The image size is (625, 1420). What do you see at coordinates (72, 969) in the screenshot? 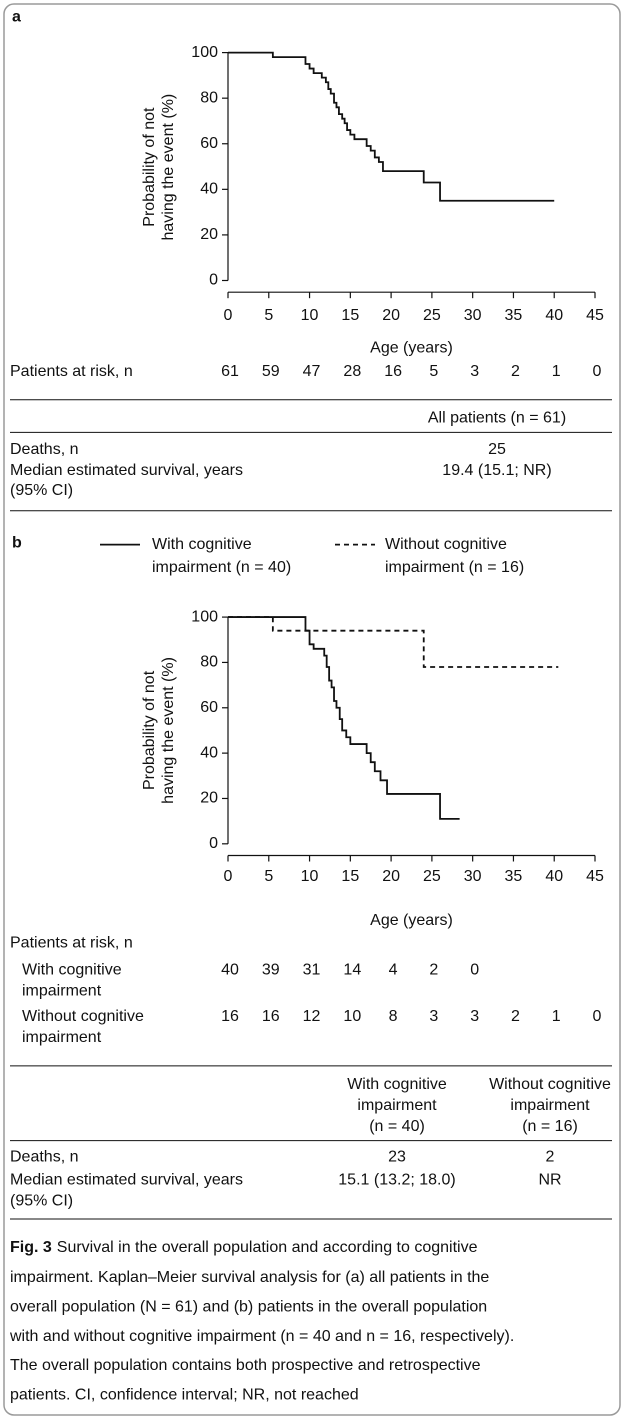
I see `at-risk-row-label: With cognitive` at bounding box center [72, 969].